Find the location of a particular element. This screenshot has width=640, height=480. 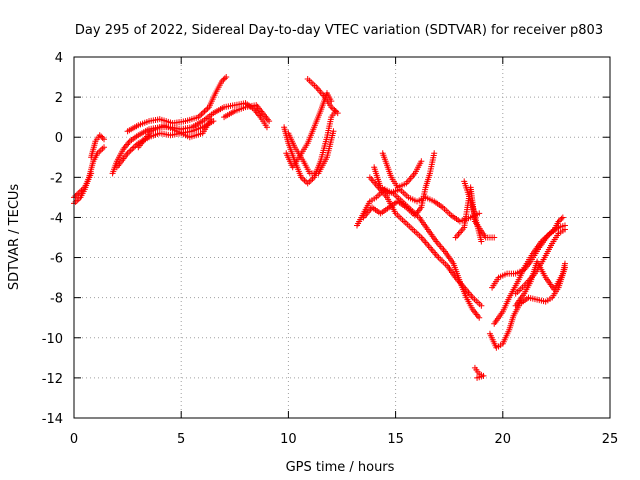

x-tick-label: 0 is located at coordinates (74, 439).